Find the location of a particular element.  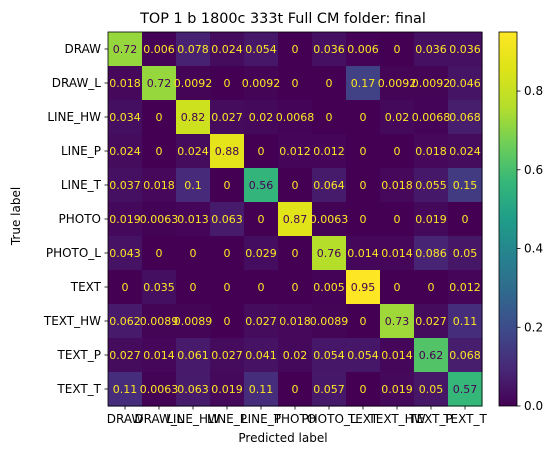

cell-value-label: 0.0089 is located at coordinates (159, 321).